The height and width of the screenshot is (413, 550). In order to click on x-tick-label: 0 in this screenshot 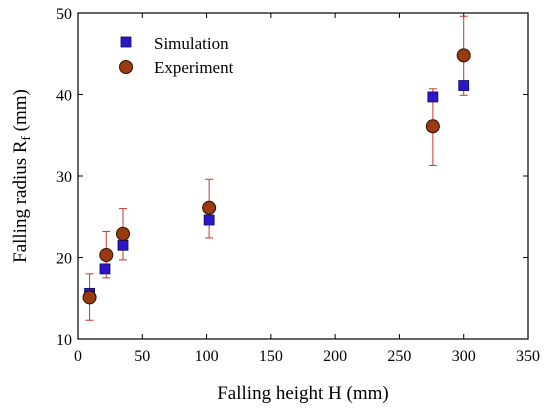, I will do `click(78, 356)`.